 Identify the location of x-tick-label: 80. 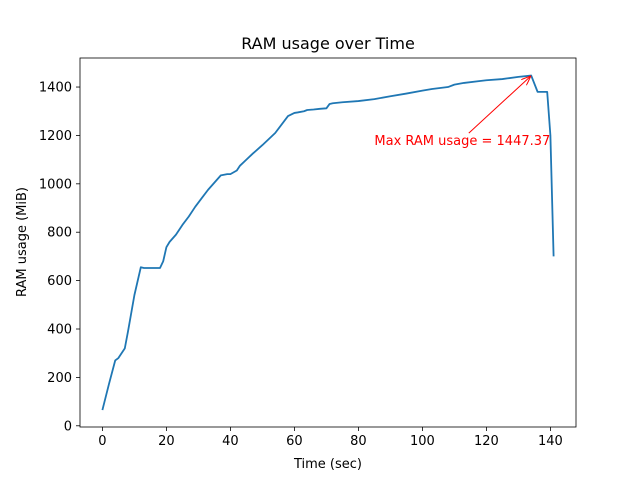
(358, 441).